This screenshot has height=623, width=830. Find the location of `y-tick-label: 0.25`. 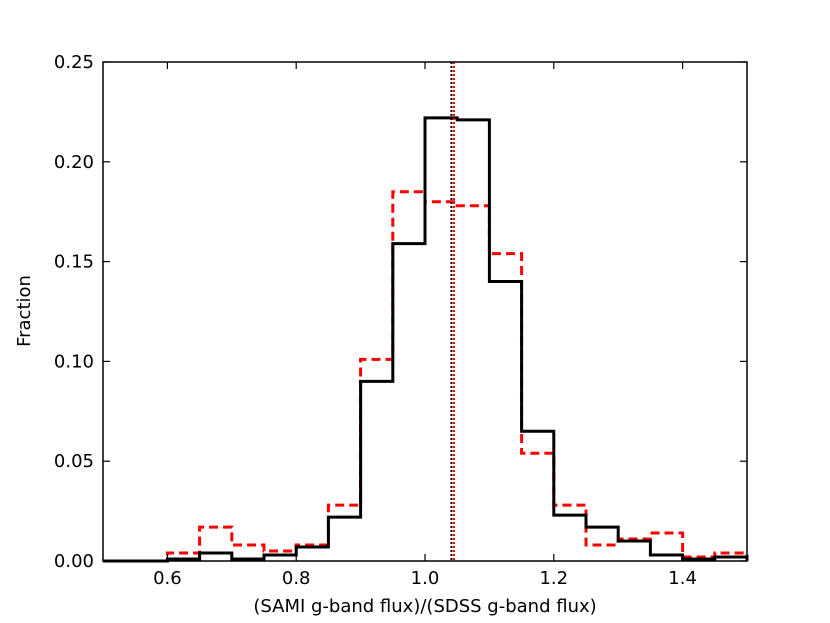

y-tick-label: 0.25 is located at coordinates (74, 62).